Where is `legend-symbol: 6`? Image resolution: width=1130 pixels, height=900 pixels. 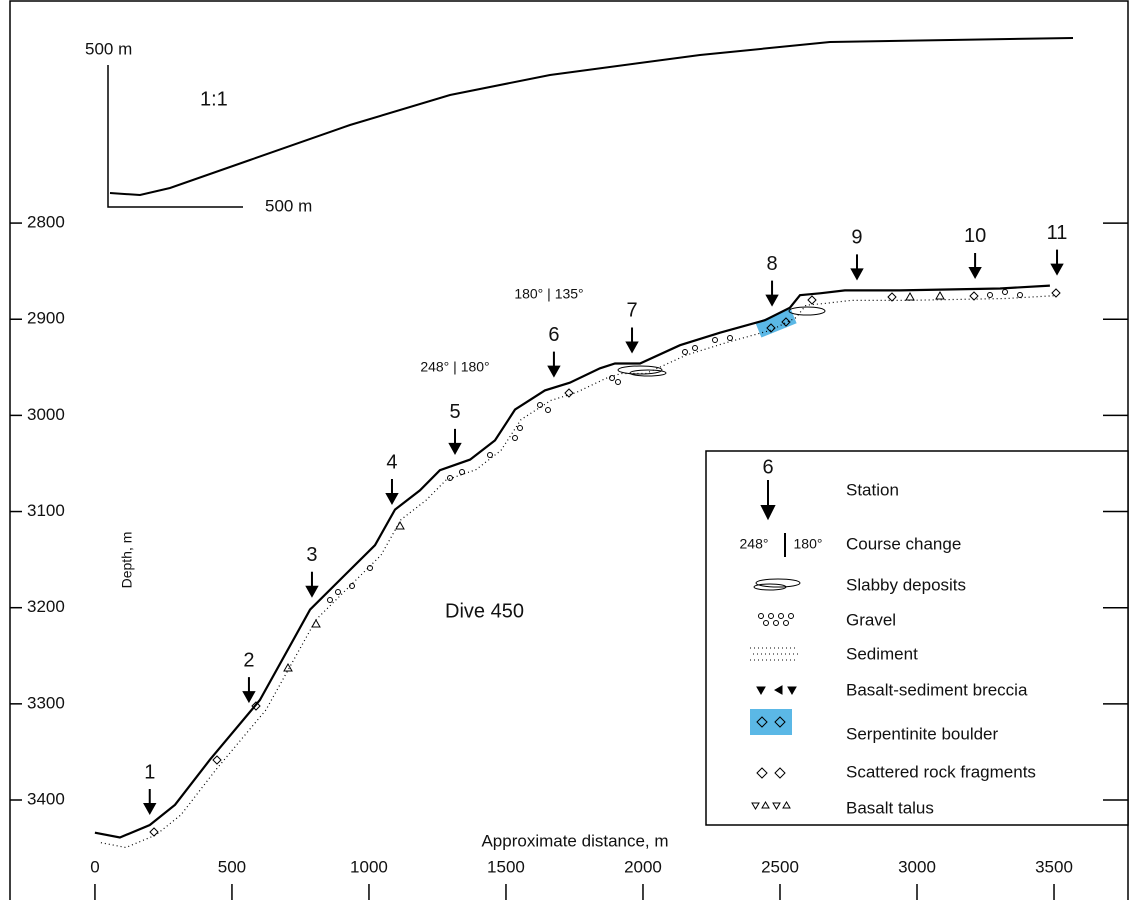
legend-symbol: 6 is located at coordinates (767, 467).